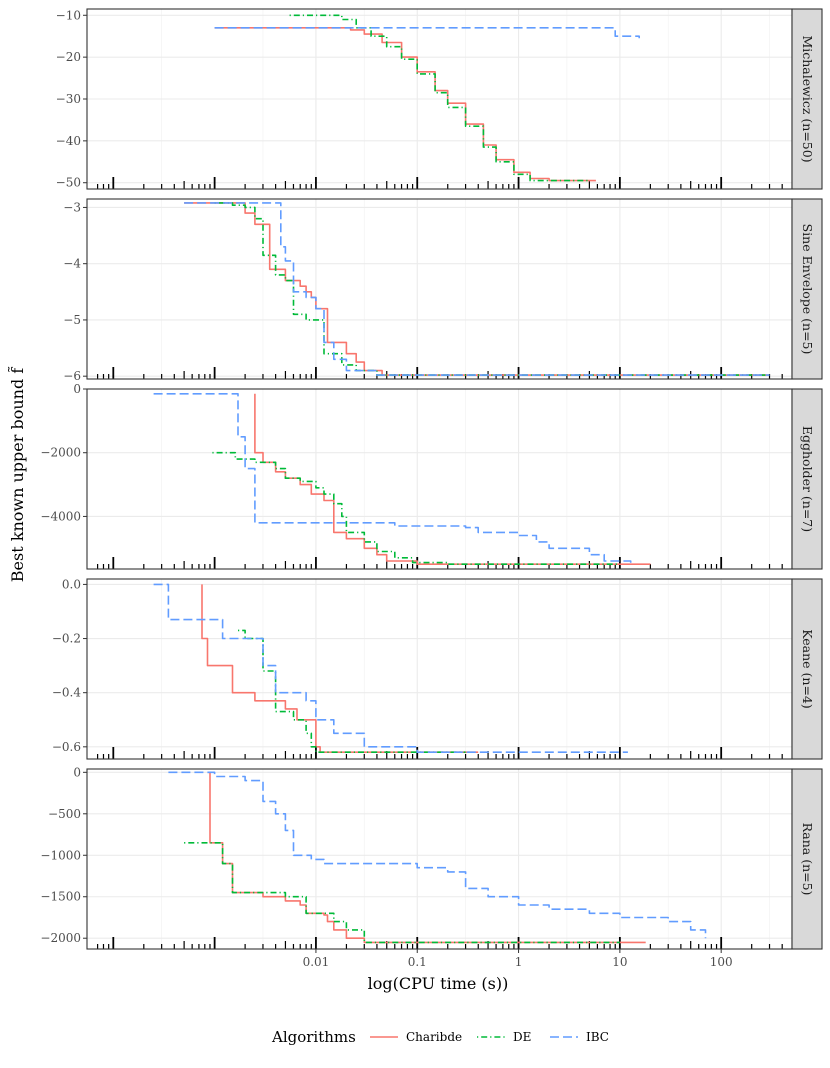 The height and width of the screenshot is (1068, 830). I want to click on facet-strip-label: Michalewicz (n=50), so click(807, 98).